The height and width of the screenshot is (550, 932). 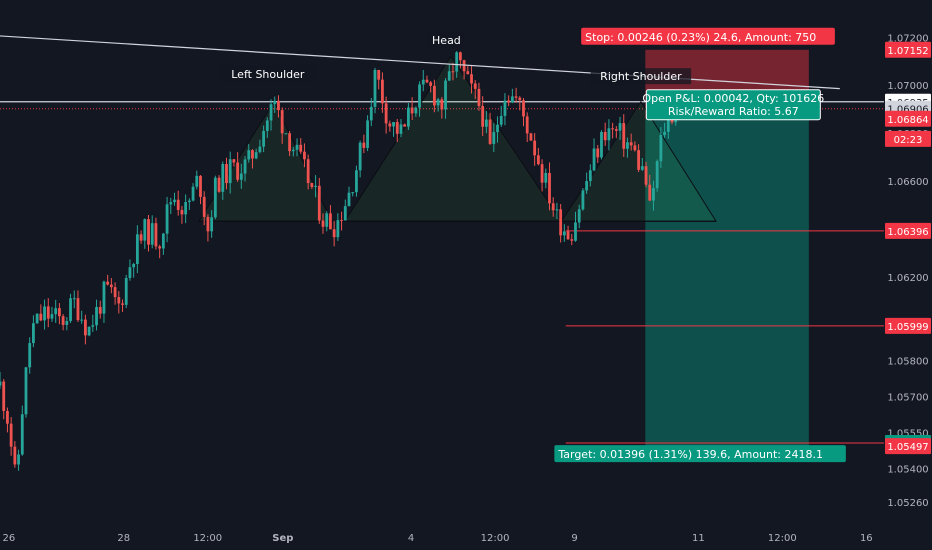 I want to click on price-tag-3: 1.06864, so click(x=907, y=120).